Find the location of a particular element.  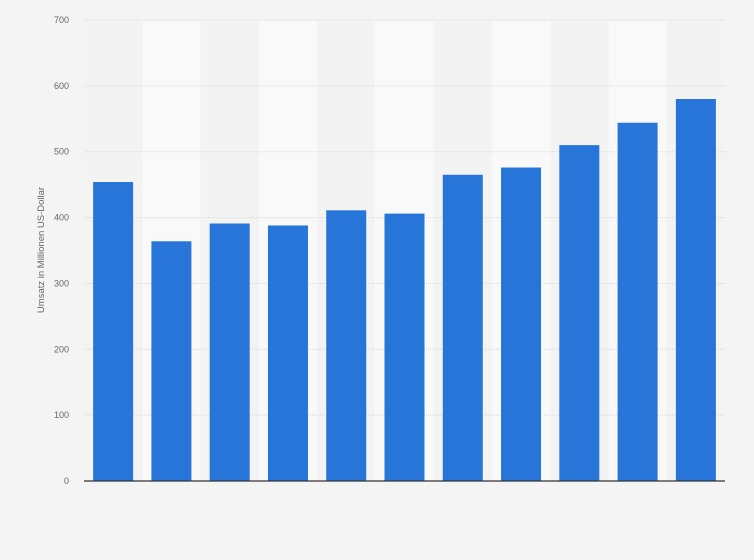

y-tick-label: 700 is located at coordinates (61, 20).